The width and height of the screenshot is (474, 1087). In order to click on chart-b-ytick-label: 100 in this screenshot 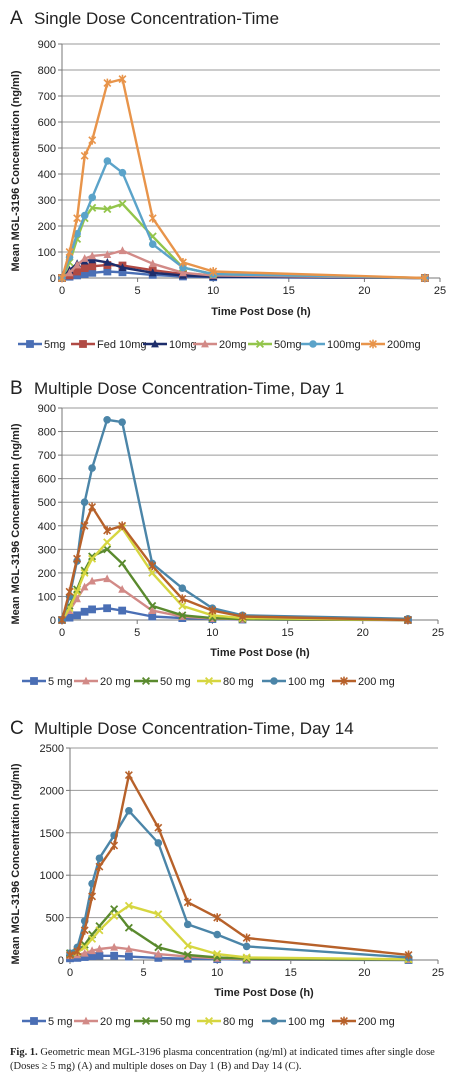, I will do `click(47, 597)`.